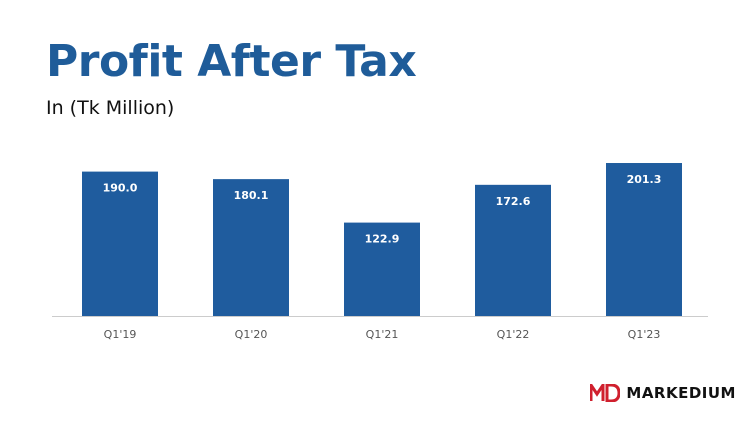 The height and width of the screenshot is (430, 750). Describe the element at coordinates (251, 195) in the screenshot. I see `data-label-1: 180.1` at that location.